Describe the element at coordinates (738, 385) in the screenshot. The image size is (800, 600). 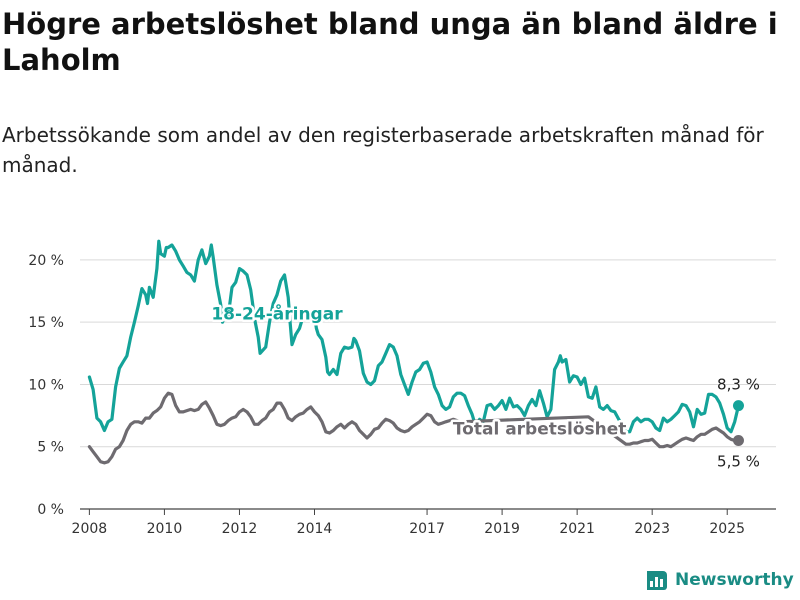
I see `series-end-label: 8,3 %` at that location.